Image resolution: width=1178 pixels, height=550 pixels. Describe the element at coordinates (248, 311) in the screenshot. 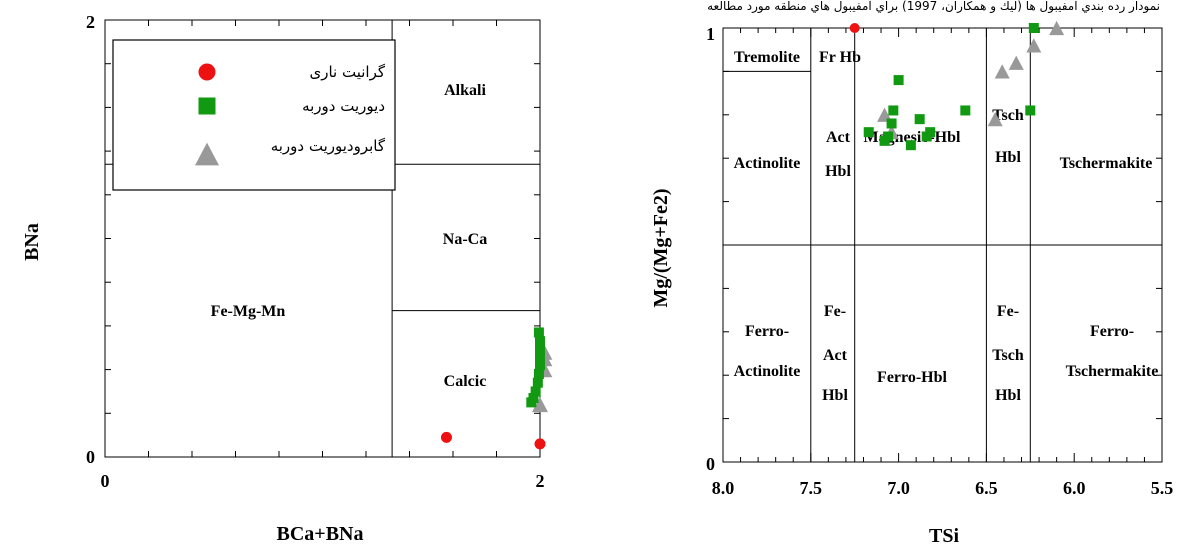

I see `region-label: Fe-Mg-Mn` at that location.